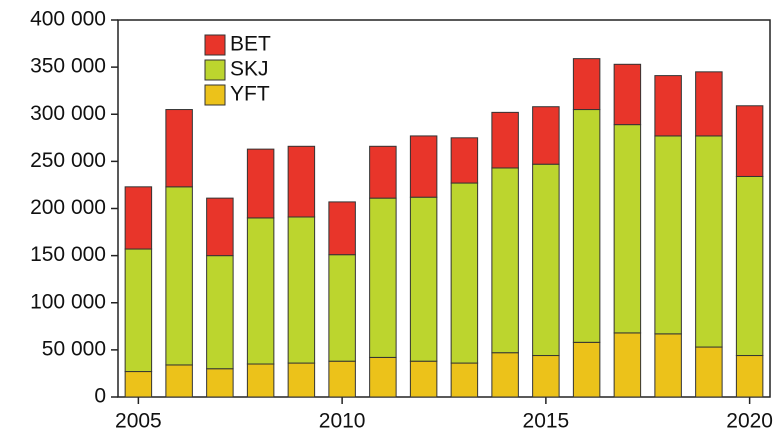  Describe the element at coordinates (68, 113) in the screenshot. I see `y-tick-label: 300 000` at that location.